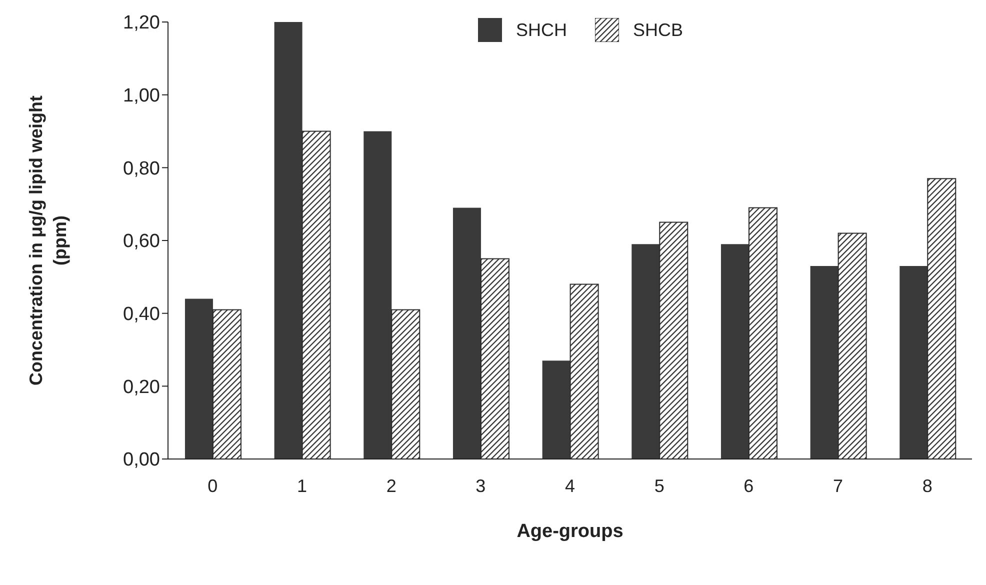 Image resolution: width=986 pixels, height=585 pixels. I want to click on y-tick-label: 1,00, so click(141, 96).